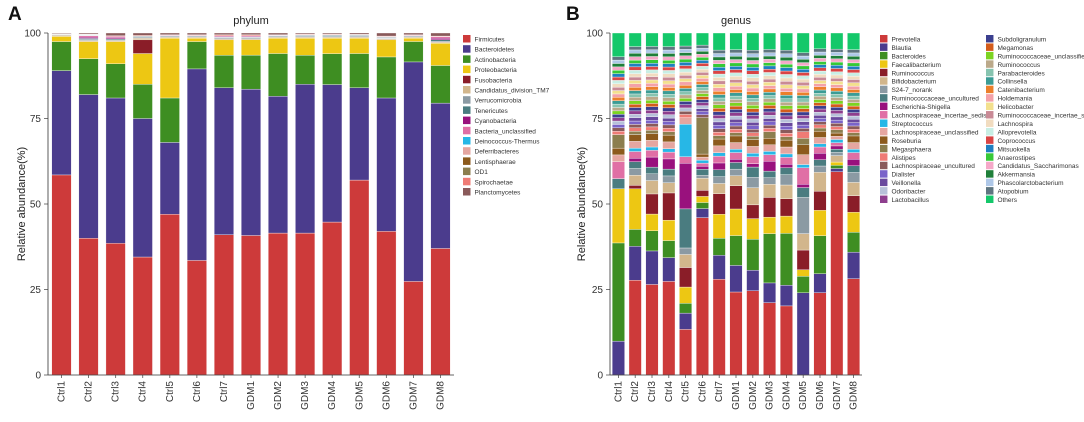 This screenshot has width=1084, height=422. Describe the element at coordinates (736, 64) in the screenshot. I see `panel-b-bar-segment: GDM1 – Anaerostipes: 1` at that location.